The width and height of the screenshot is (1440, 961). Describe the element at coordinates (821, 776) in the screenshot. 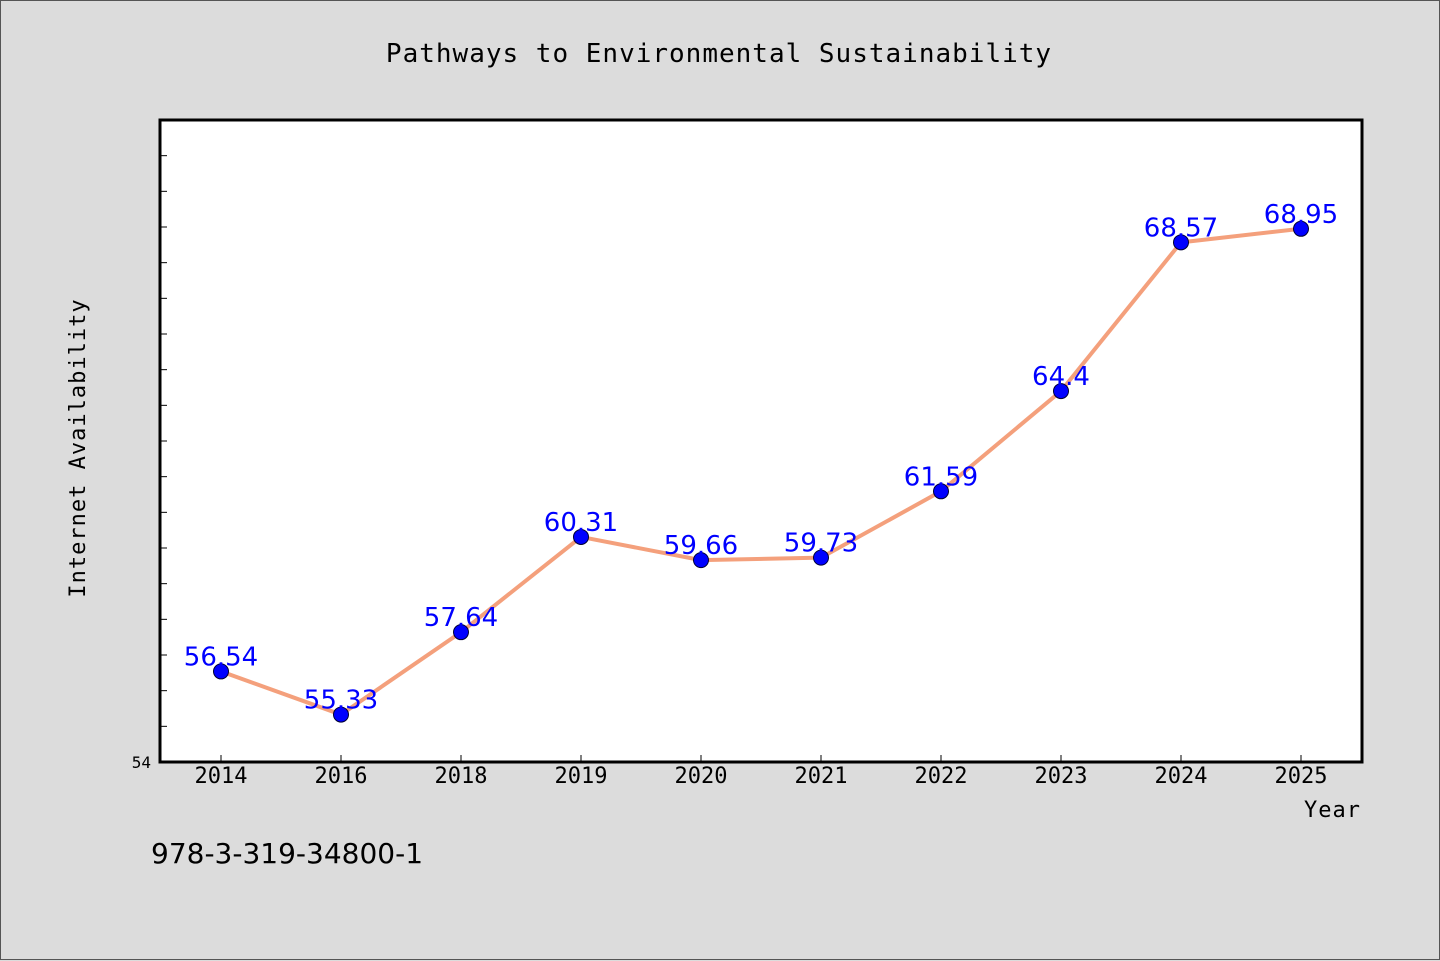

I see `x-tick-label: 2021` at that location.